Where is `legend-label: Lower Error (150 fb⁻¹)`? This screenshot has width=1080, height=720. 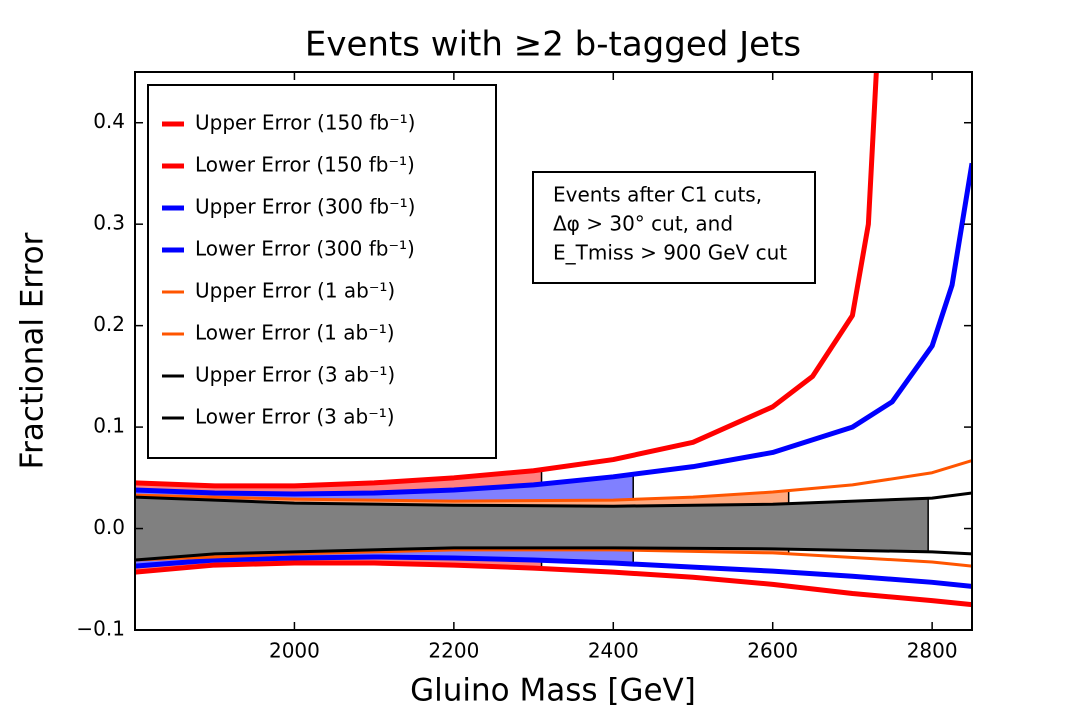 legend-label: Lower Error (150 fb⁻¹) is located at coordinates (305, 165).